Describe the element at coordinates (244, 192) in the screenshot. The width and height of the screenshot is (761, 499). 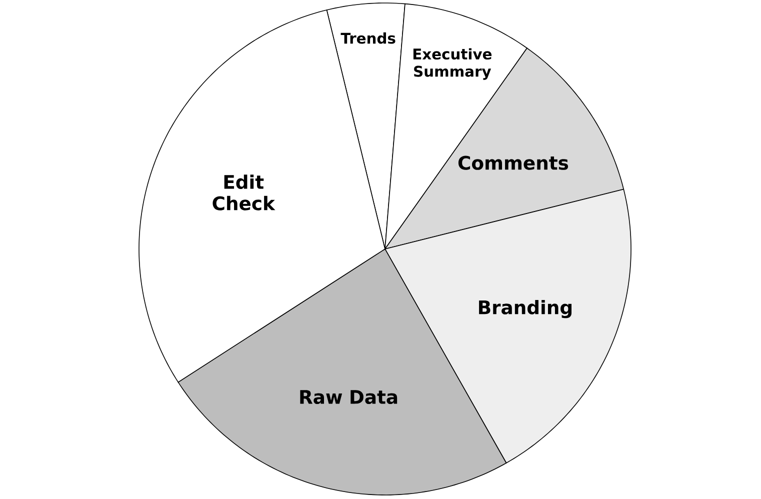
I see `slice-label: Edit Check` at that location.